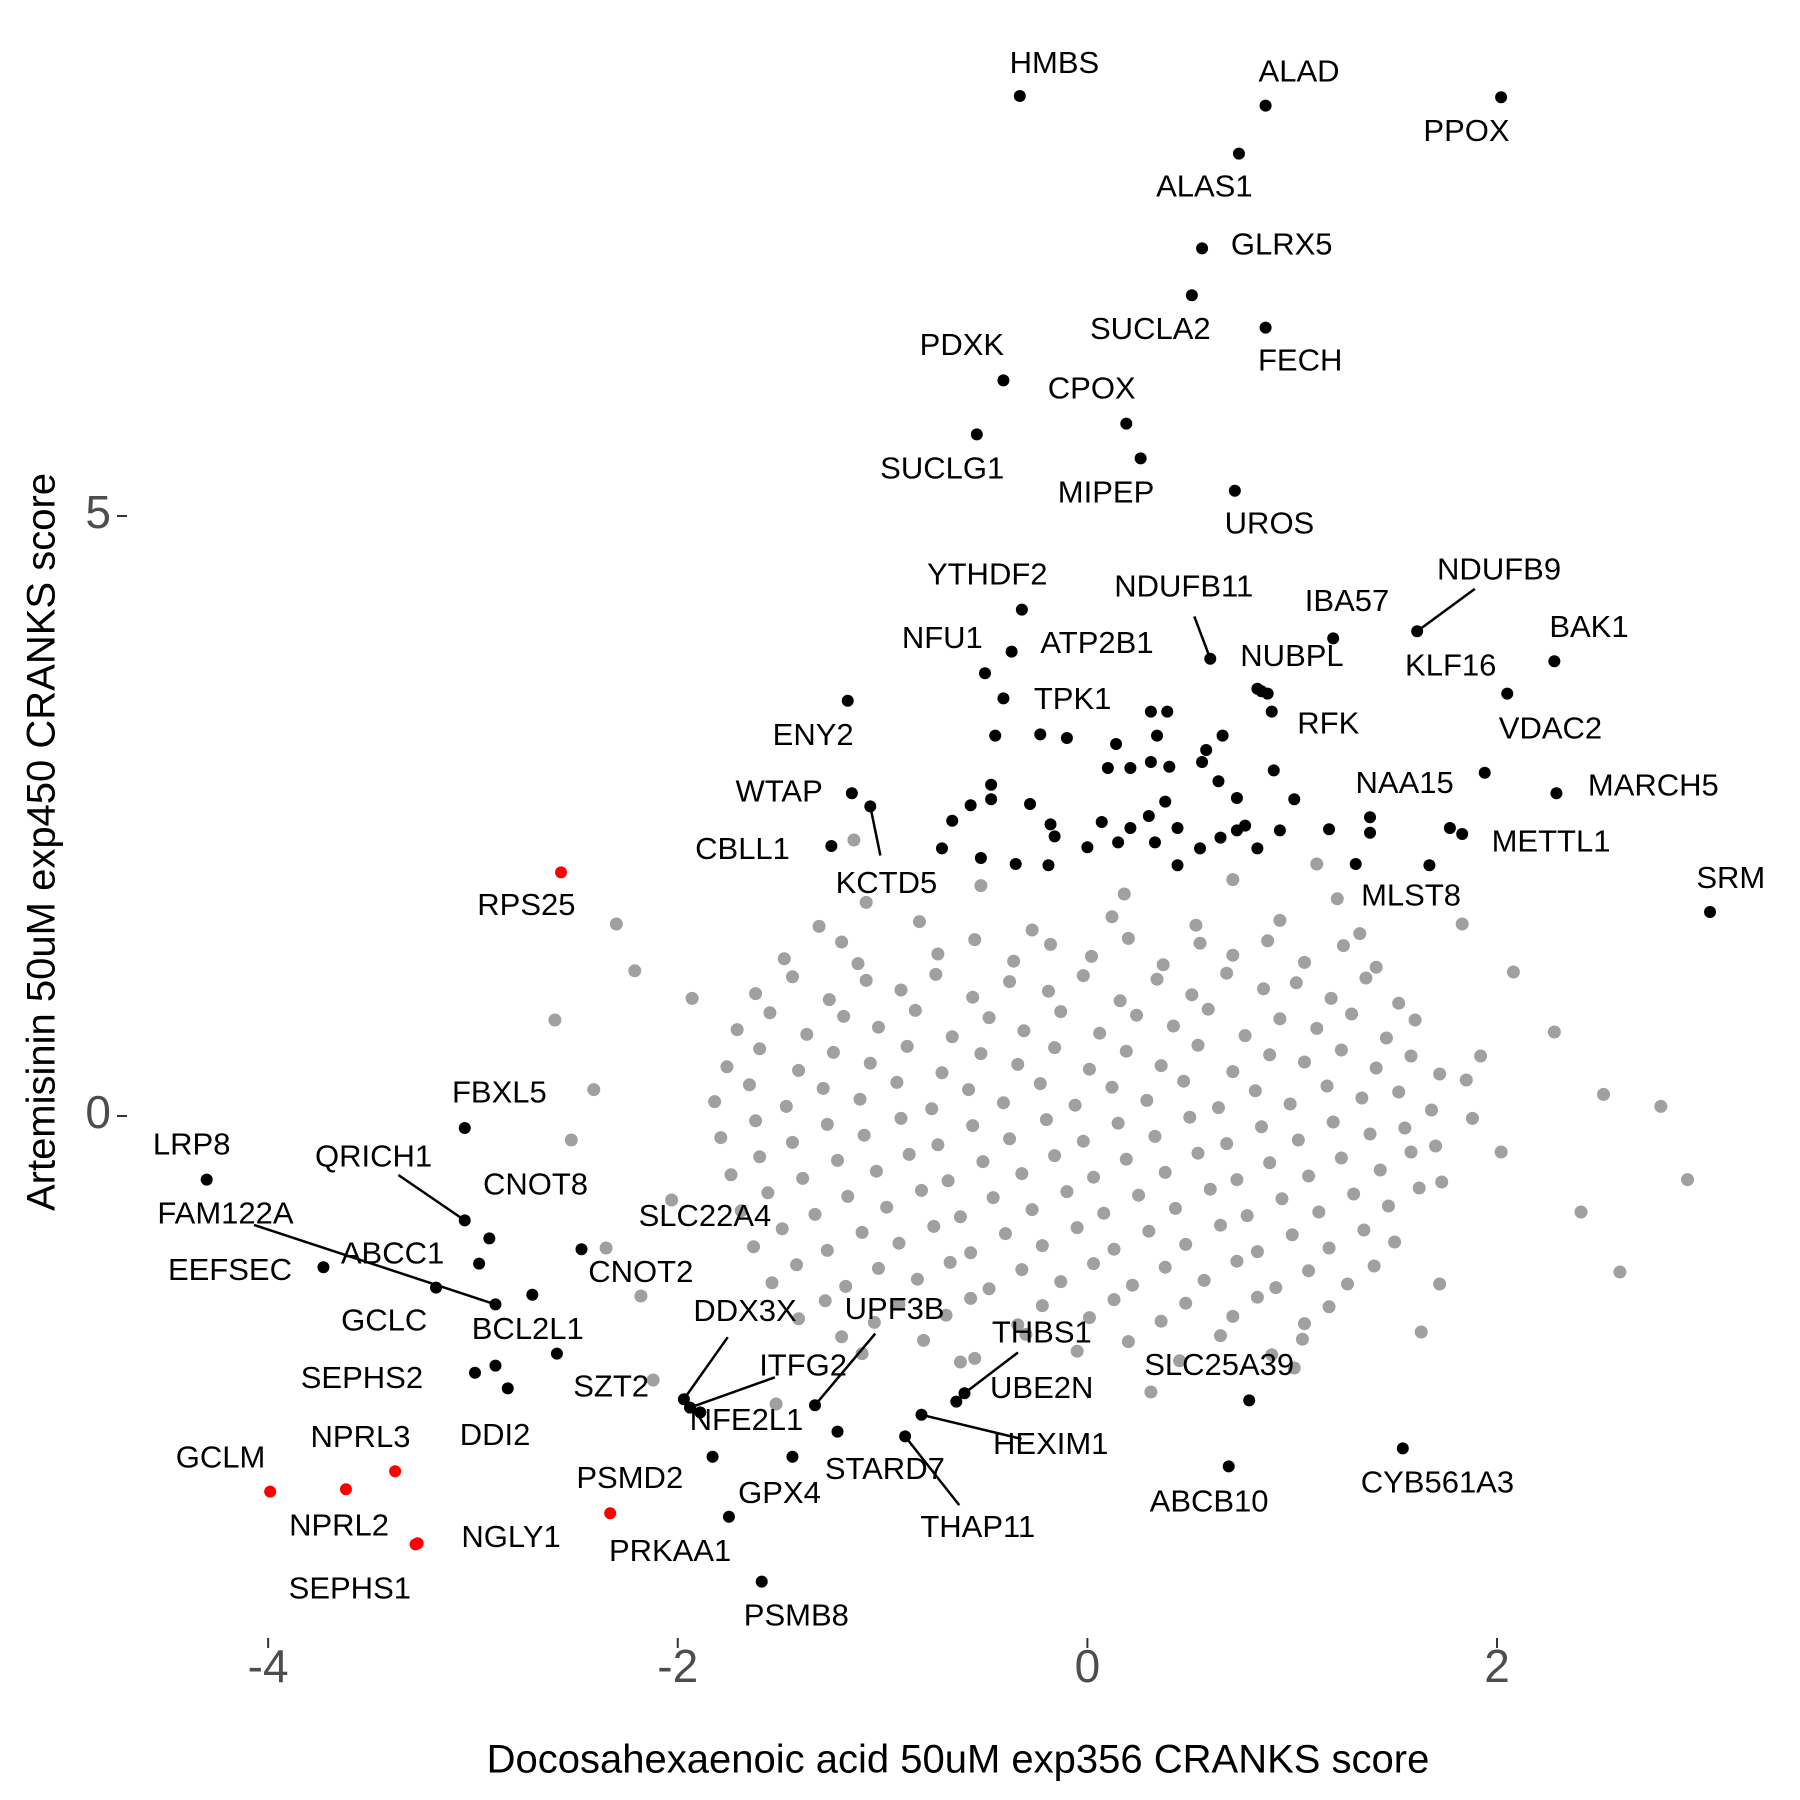 Image resolution: width=1800 pixels, height=1800 pixels. I want to click on point-label: GPX4, so click(779, 1492).